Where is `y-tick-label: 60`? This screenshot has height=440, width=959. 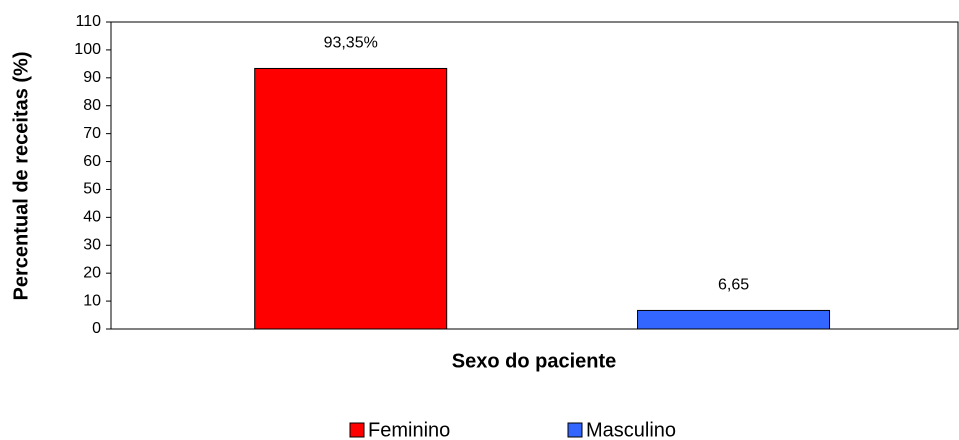
y-tick-label: 60 is located at coordinates (92, 161).